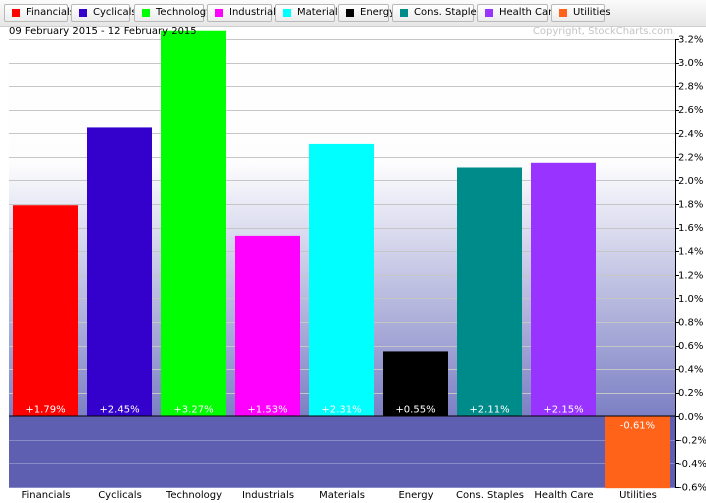 Image resolution: width=706 pixels, height=503 pixels. Describe the element at coordinates (115, 12) in the screenshot. I see `legend-label: Cyclicals` at that location.